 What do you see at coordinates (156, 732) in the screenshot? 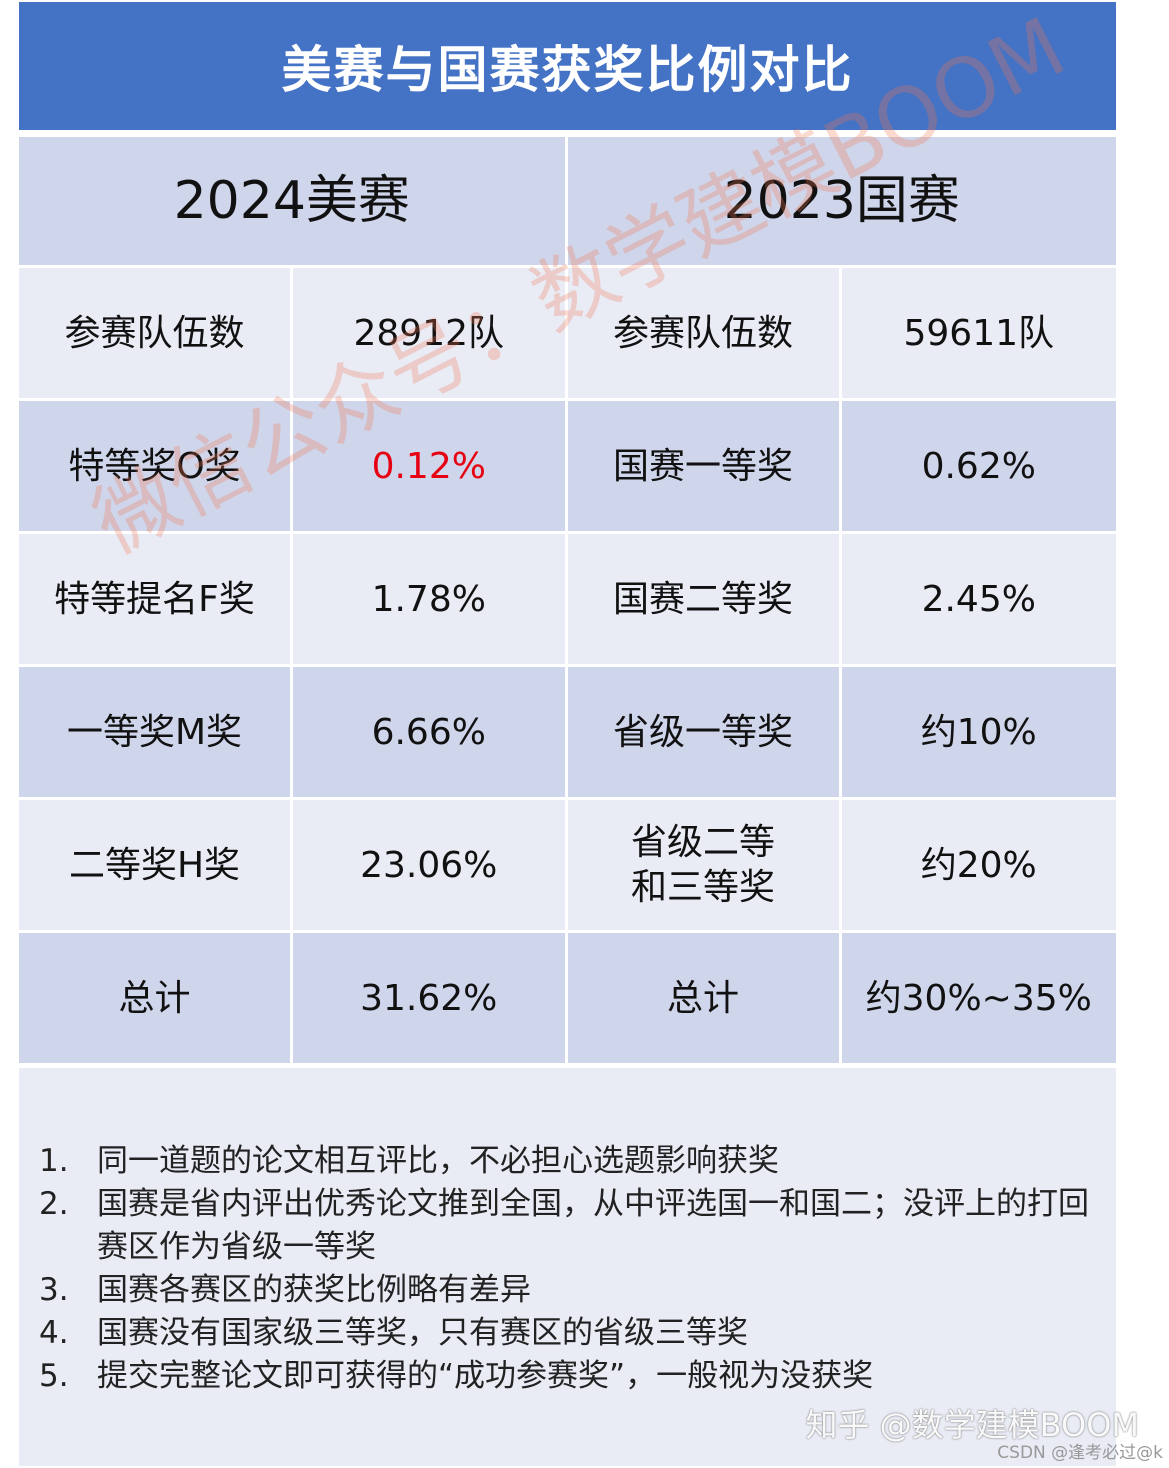
I see `meisai-label: 一等奖M奖` at bounding box center [156, 732].